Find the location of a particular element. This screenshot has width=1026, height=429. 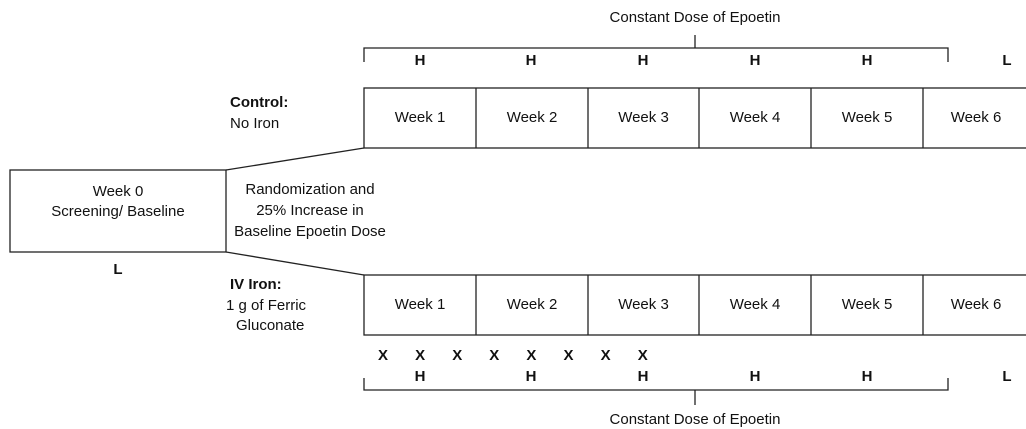

group-subtitle: 1 g of Ferric is located at coordinates (266, 305).